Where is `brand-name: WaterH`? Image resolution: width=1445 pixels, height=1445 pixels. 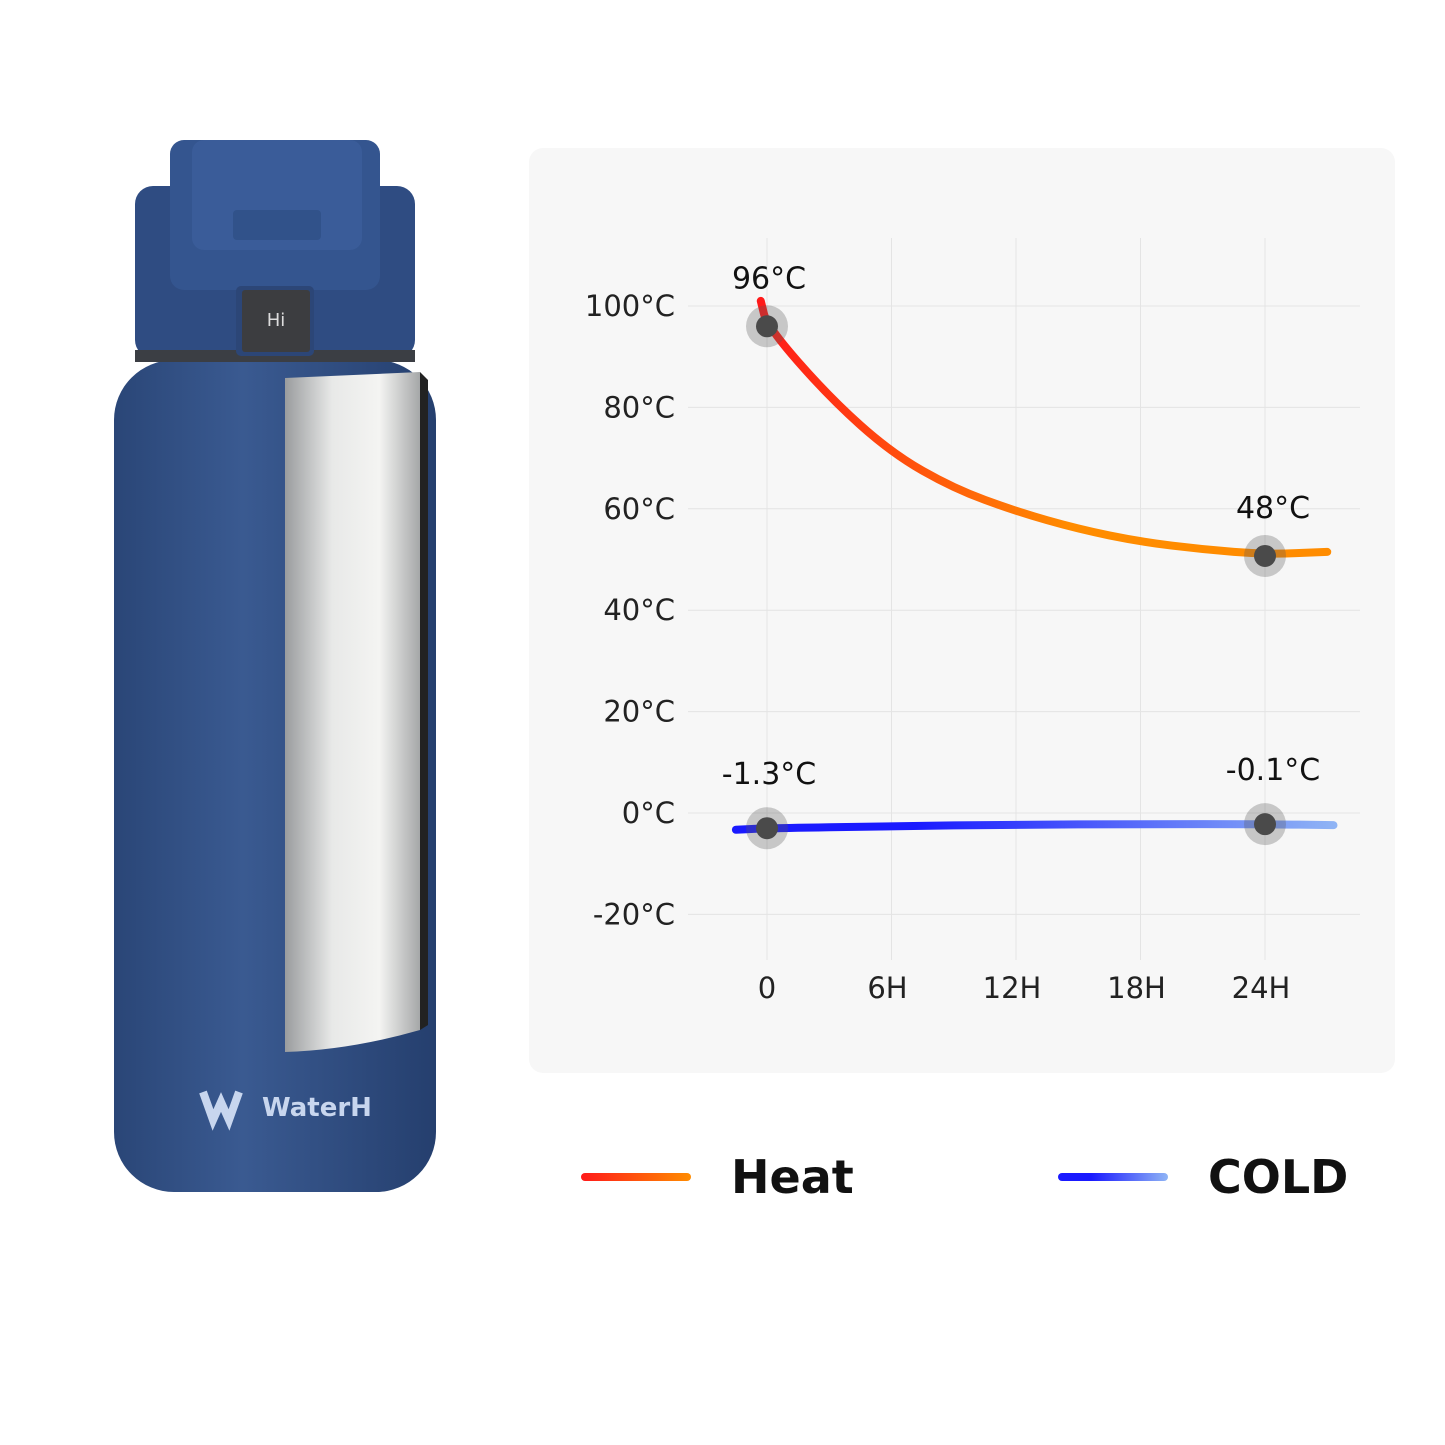
brand-name: WaterH is located at coordinates (317, 1108).